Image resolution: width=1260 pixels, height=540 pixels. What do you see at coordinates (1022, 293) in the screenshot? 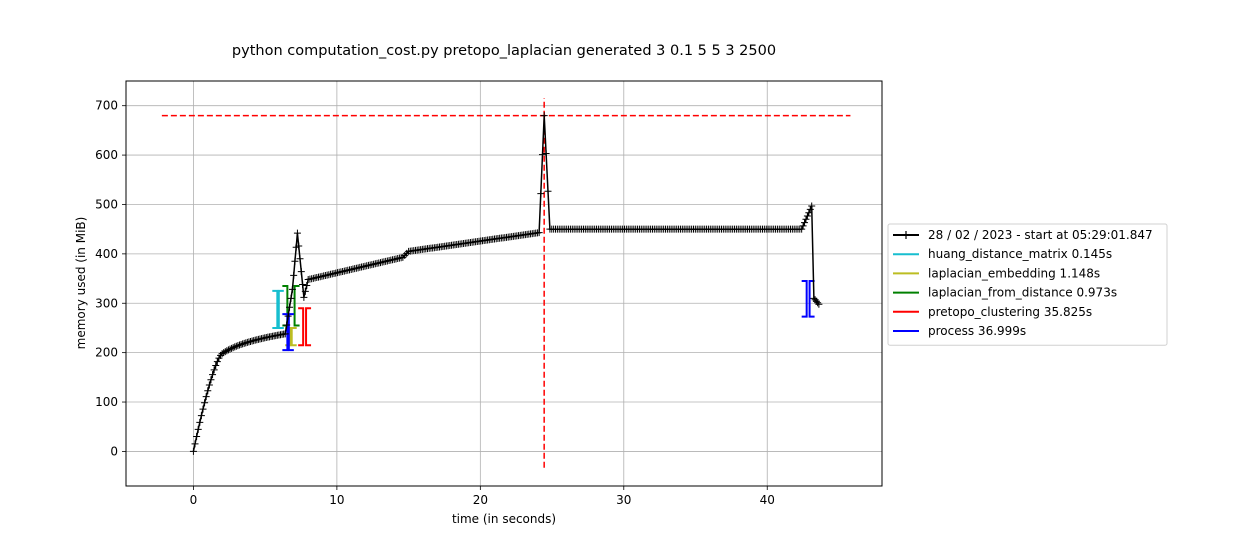
I see `legend-label: laplacian_from_distance 0.973s` at bounding box center [1022, 293].